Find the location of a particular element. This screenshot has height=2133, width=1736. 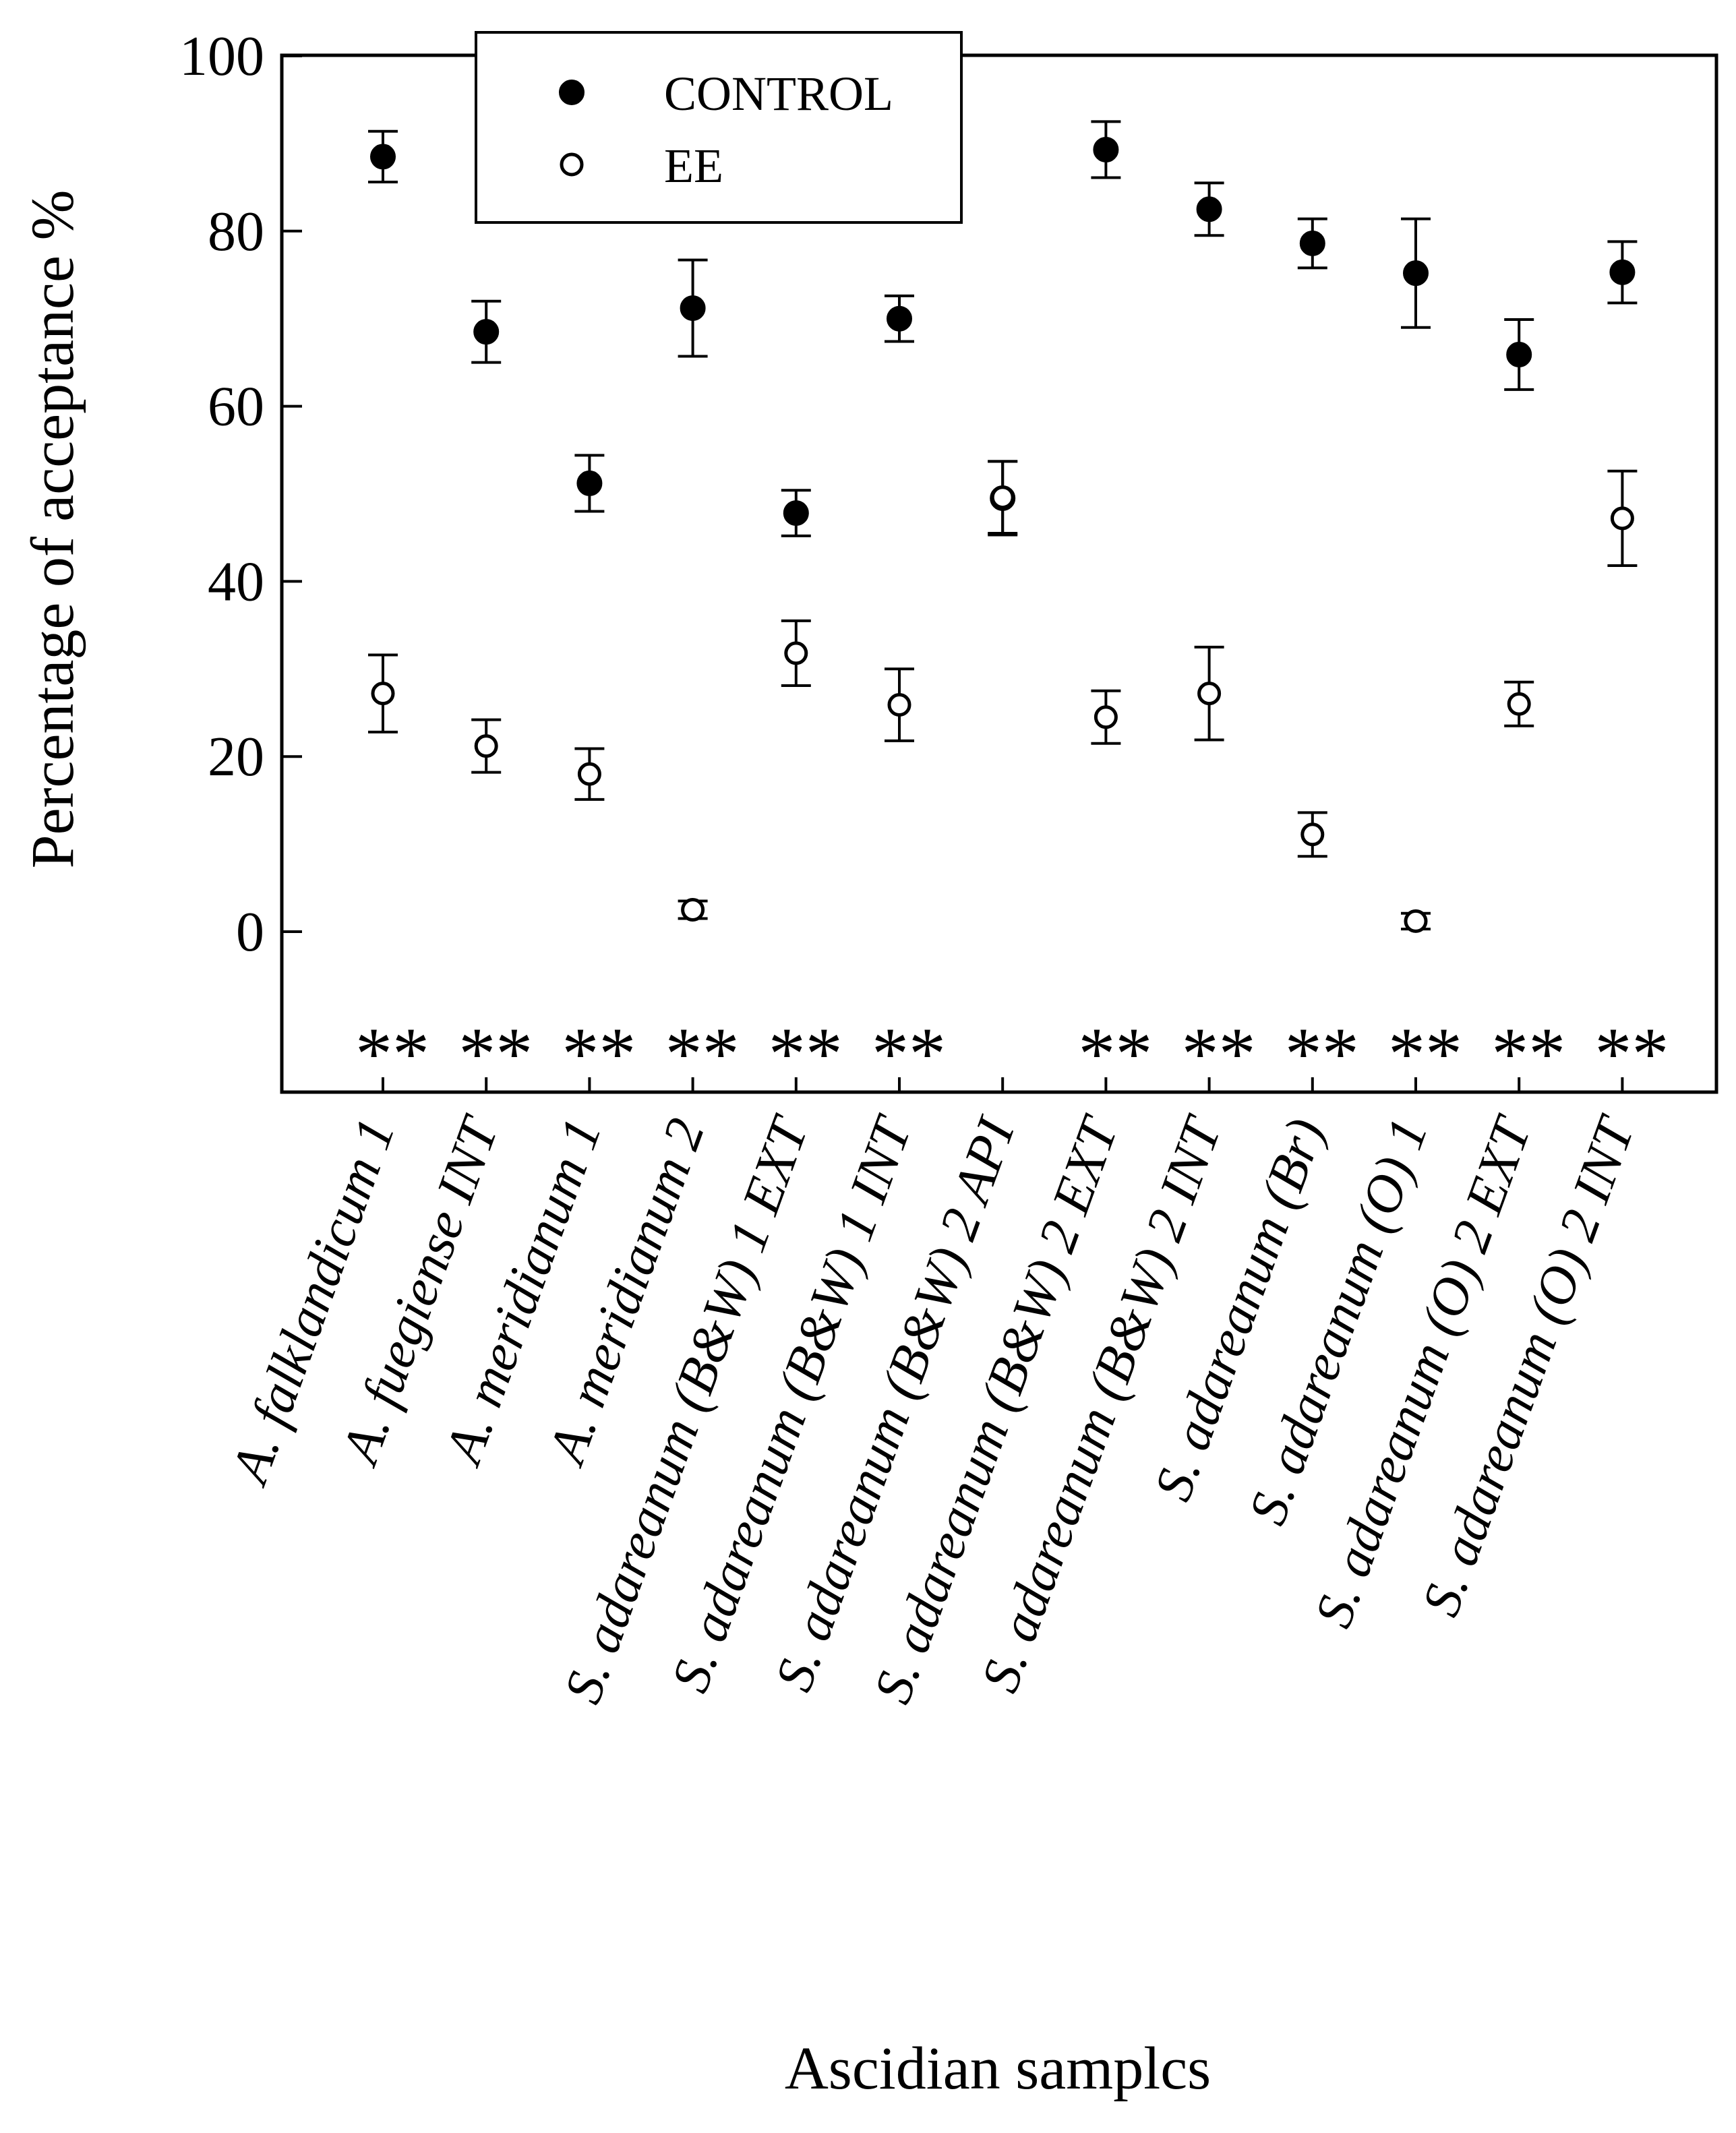

y-axis: 0 20 40 60 80 100 is located at coordinates (240, 494).